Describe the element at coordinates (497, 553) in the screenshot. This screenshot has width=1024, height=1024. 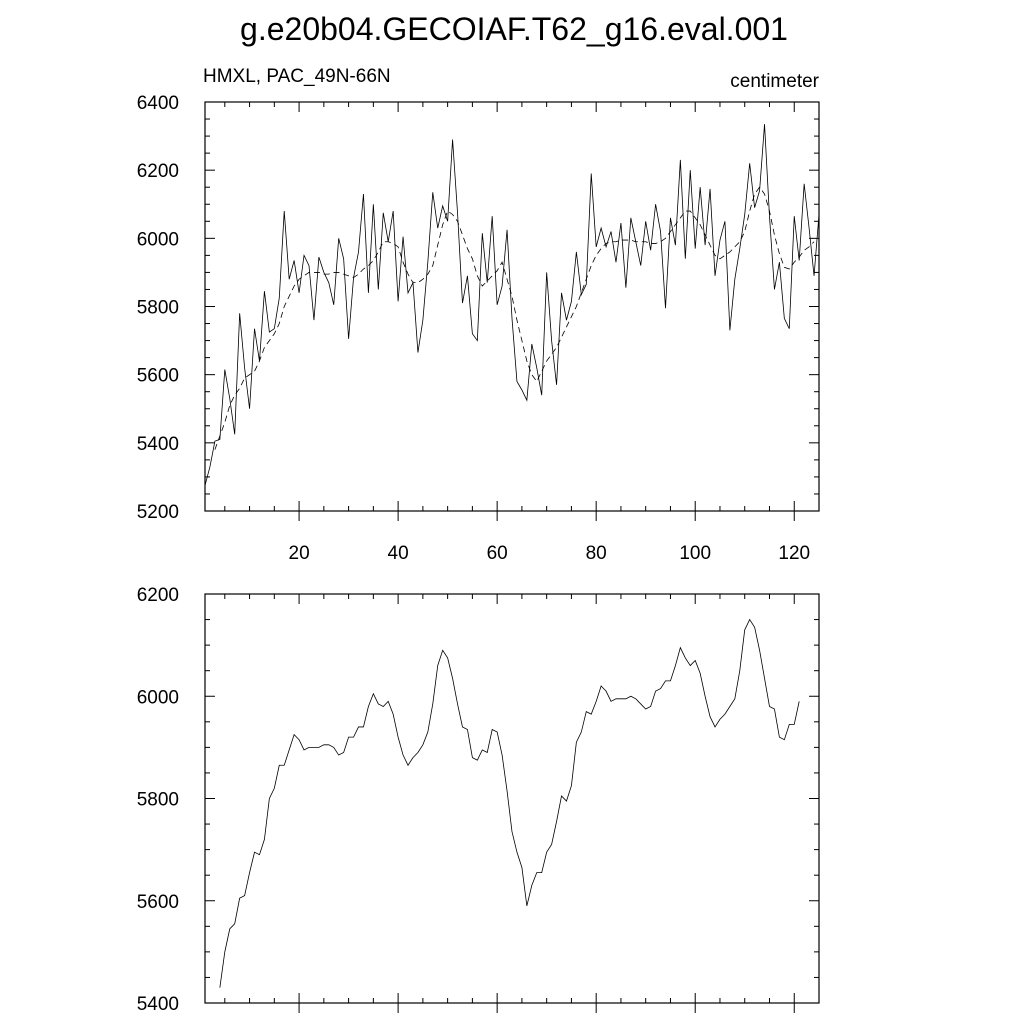
I see `x-tick-label: 60` at that location.